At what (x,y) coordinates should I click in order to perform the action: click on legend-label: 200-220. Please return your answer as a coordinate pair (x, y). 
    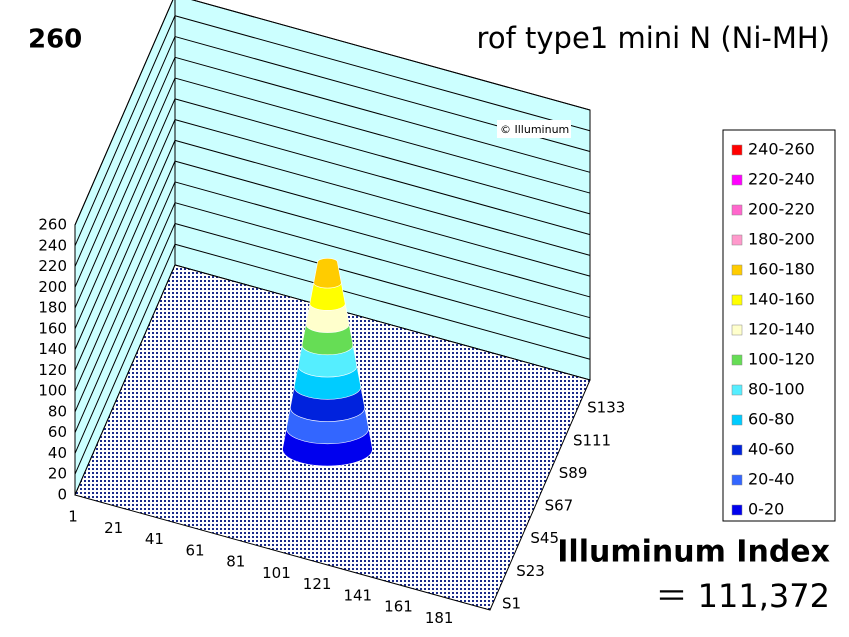
    Looking at the image, I should click on (781, 209).